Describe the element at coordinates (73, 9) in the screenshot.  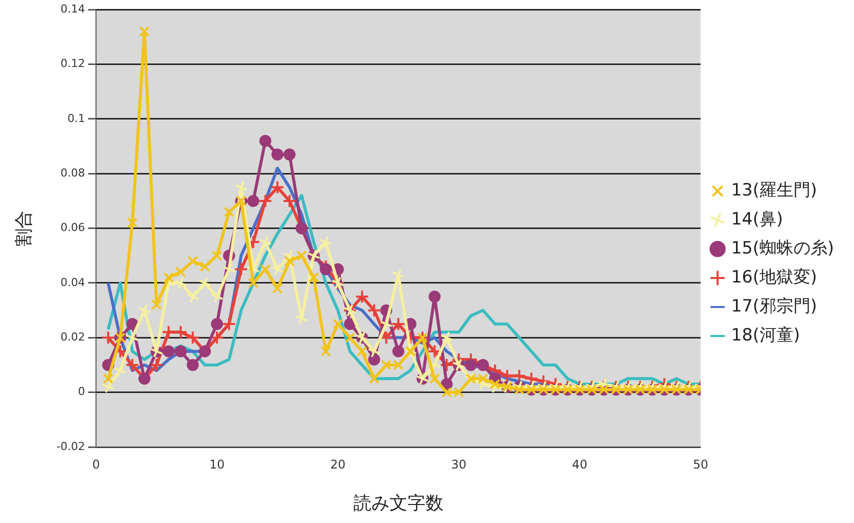
I see `y-tick-label: 0.14` at that location.